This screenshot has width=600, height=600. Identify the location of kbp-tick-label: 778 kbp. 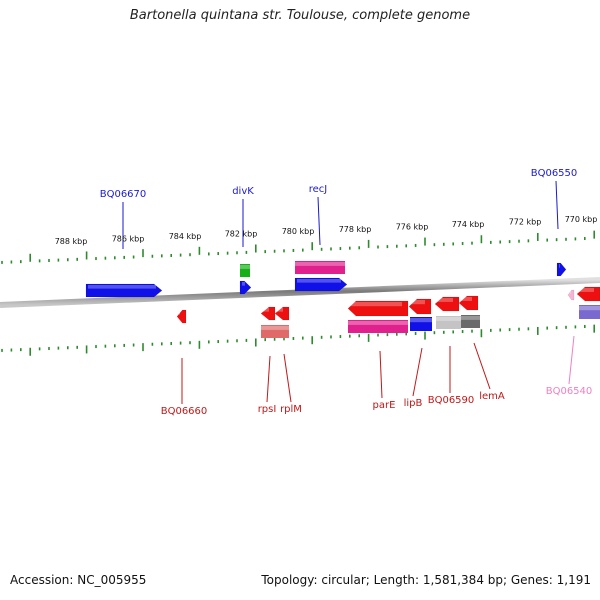
(355, 229).